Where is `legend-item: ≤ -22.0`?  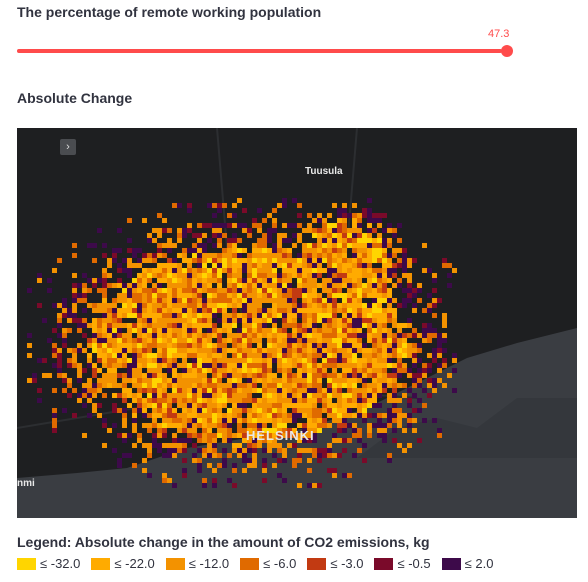
legend-item: ≤ -22.0 is located at coordinates (123, 563).